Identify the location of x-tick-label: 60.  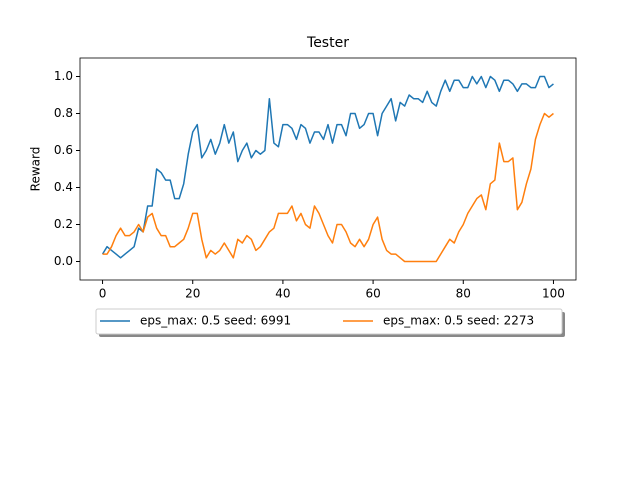
(372, 294).